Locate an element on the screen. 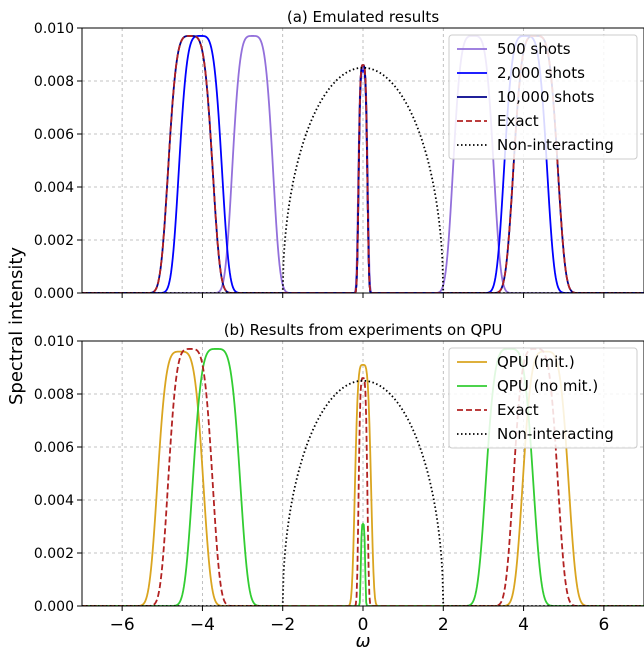 Image resolution: width=644 pixels, height=652 pixels. panel-b-legend-label: QPU (no mit.) is located at coordinates (547, 386).